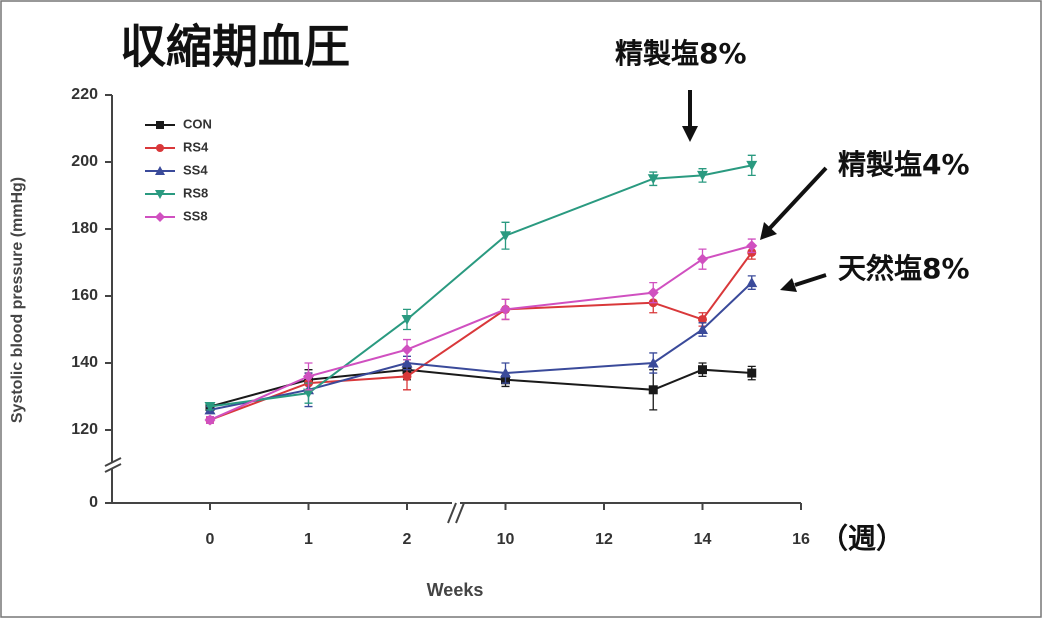  I want to click on x-tick-label: 1, so click(308, 539).